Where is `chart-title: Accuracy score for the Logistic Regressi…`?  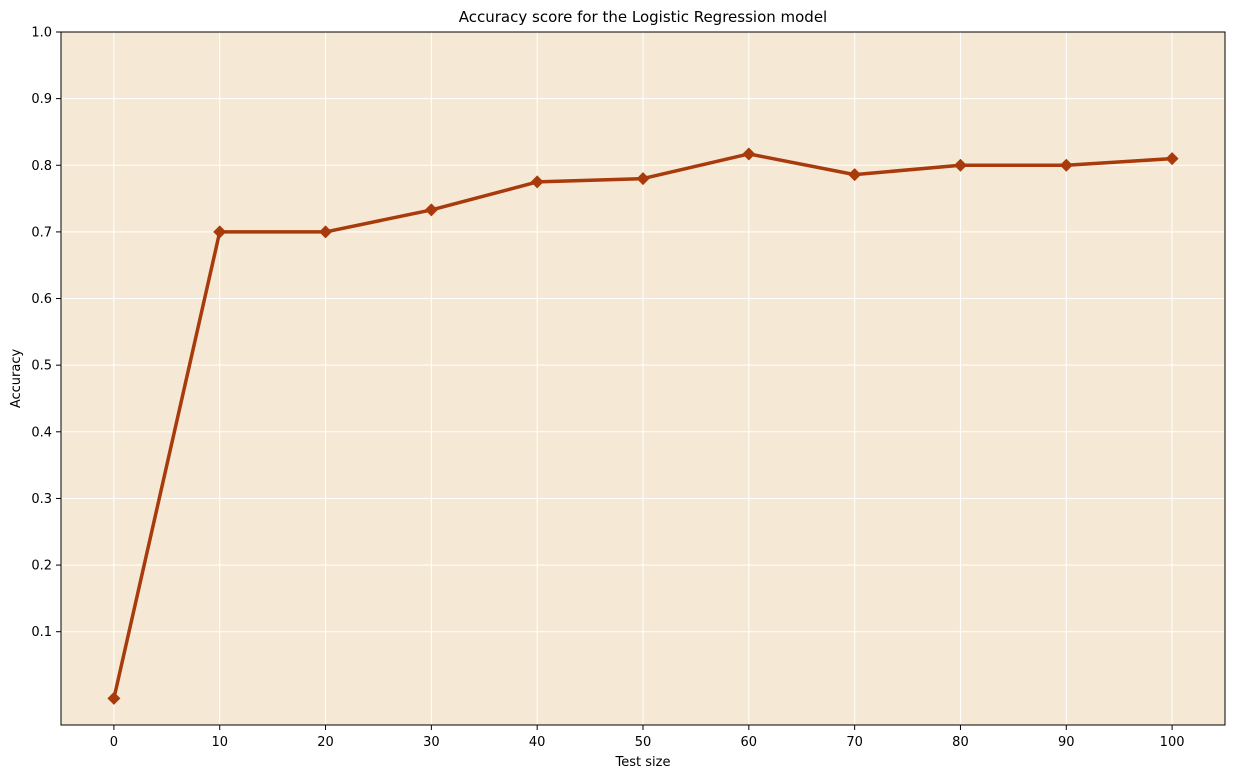 chart-title: Accuracy score for the Logistic Regressi… is located at coordinates (643, 17).